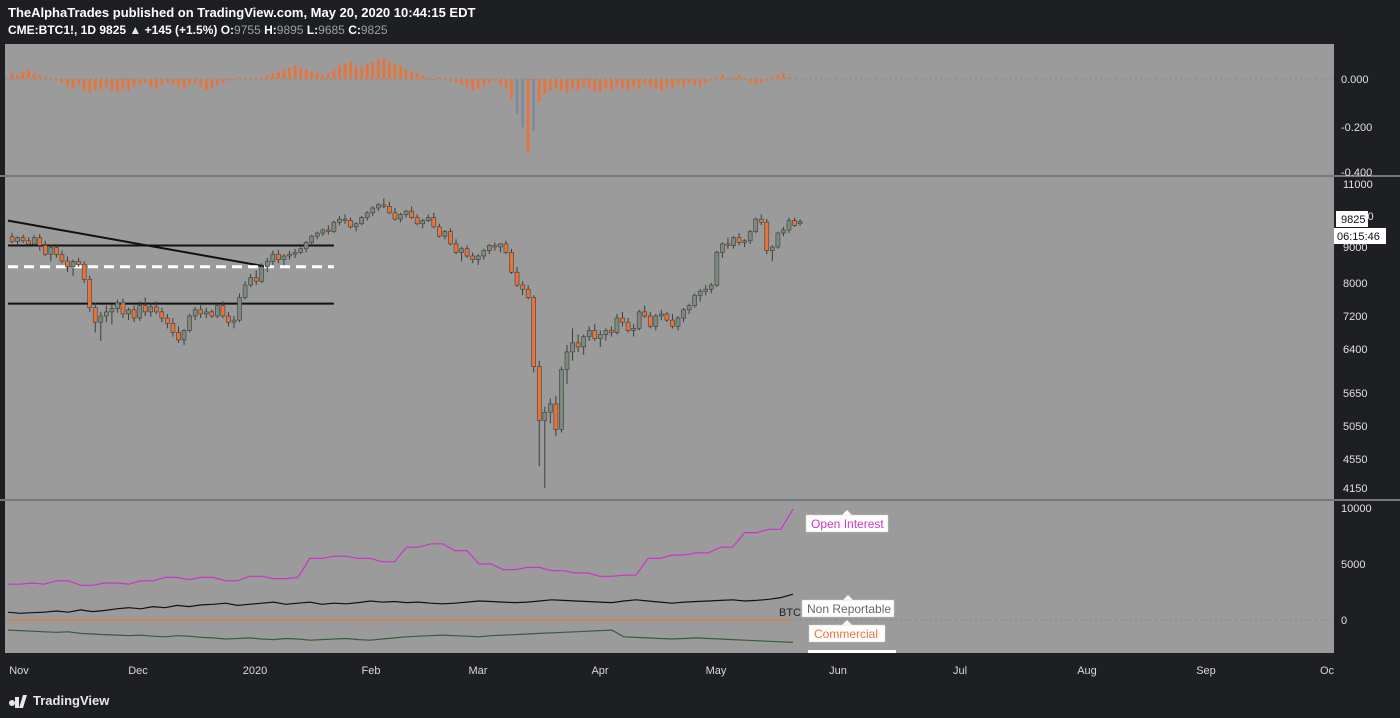  What do you see at coordinates (960, 671) in the screenshot?
I see `time-tick-label: Jul` at bounding box center [960, 671].